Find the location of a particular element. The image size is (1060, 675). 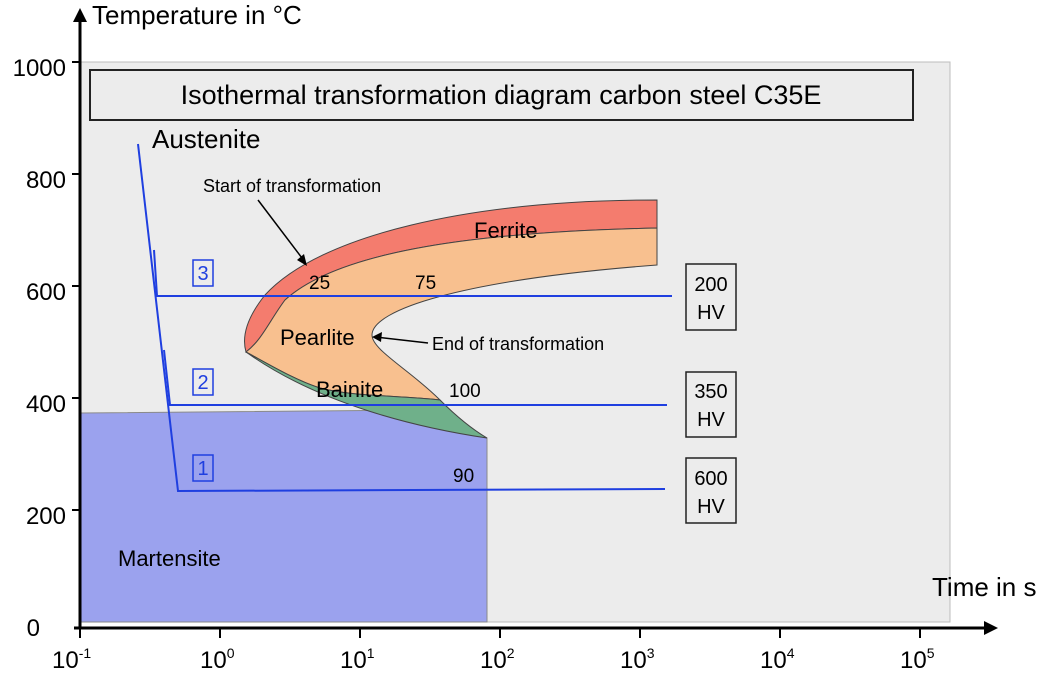

martensite-region is located at coordinates (283, 516).